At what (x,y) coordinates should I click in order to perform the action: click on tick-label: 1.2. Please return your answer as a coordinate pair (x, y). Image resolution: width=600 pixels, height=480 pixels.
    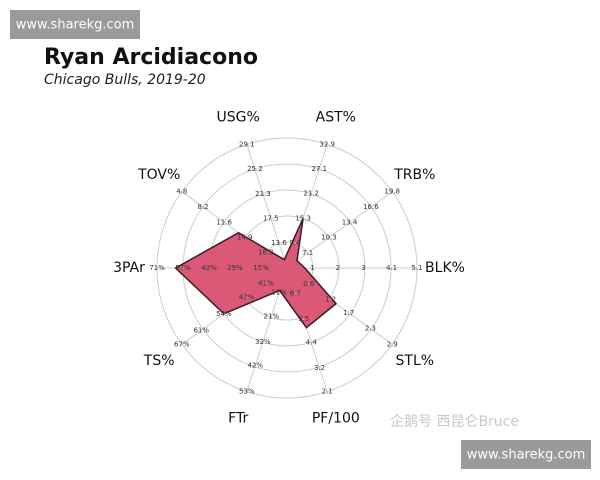
    Looking at the image, I should click on (330, 300).